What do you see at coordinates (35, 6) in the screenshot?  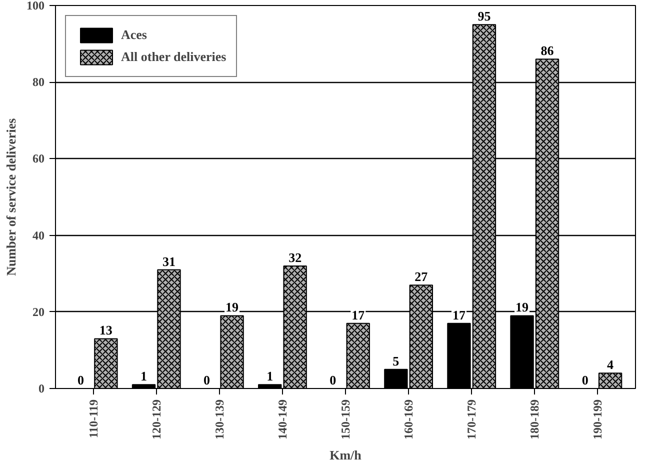 I see `y-tick-label: 100` at bounding box center [35, 6].